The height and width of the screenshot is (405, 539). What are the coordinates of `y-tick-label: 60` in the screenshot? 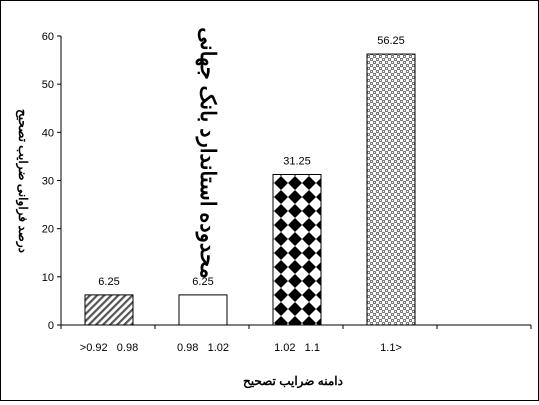 It's located at (48, 37).